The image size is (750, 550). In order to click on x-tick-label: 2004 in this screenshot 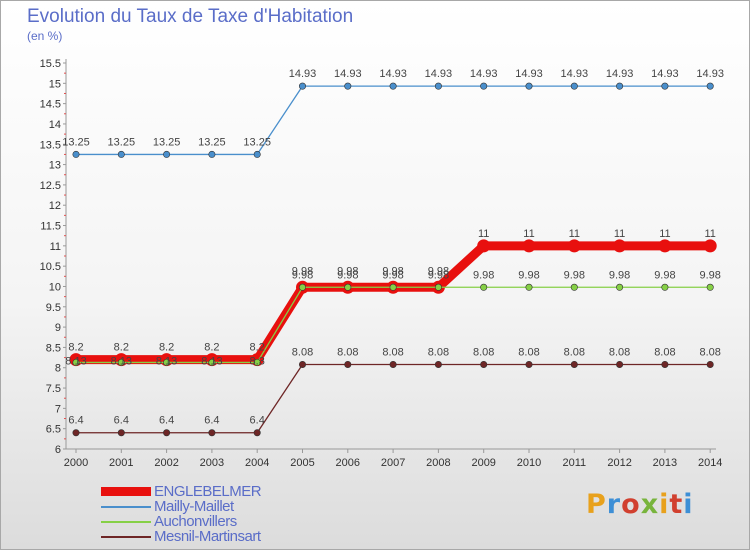, I will do `click(257, 463)`.